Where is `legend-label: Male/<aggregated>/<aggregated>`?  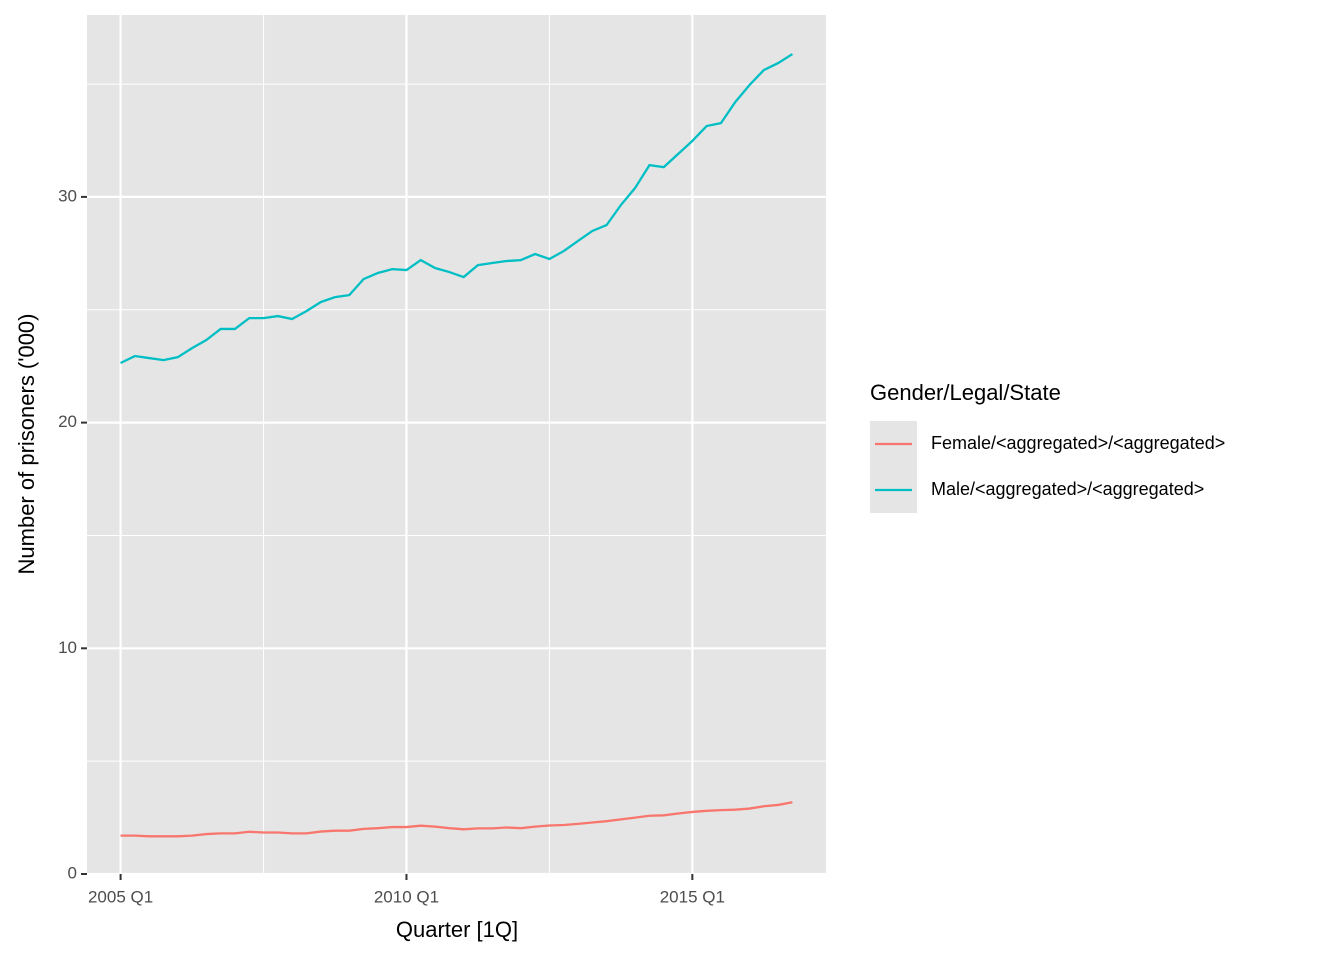 legend-label: Male/<aggregated>/<aggregated> is located at coordinates (1067, 489).